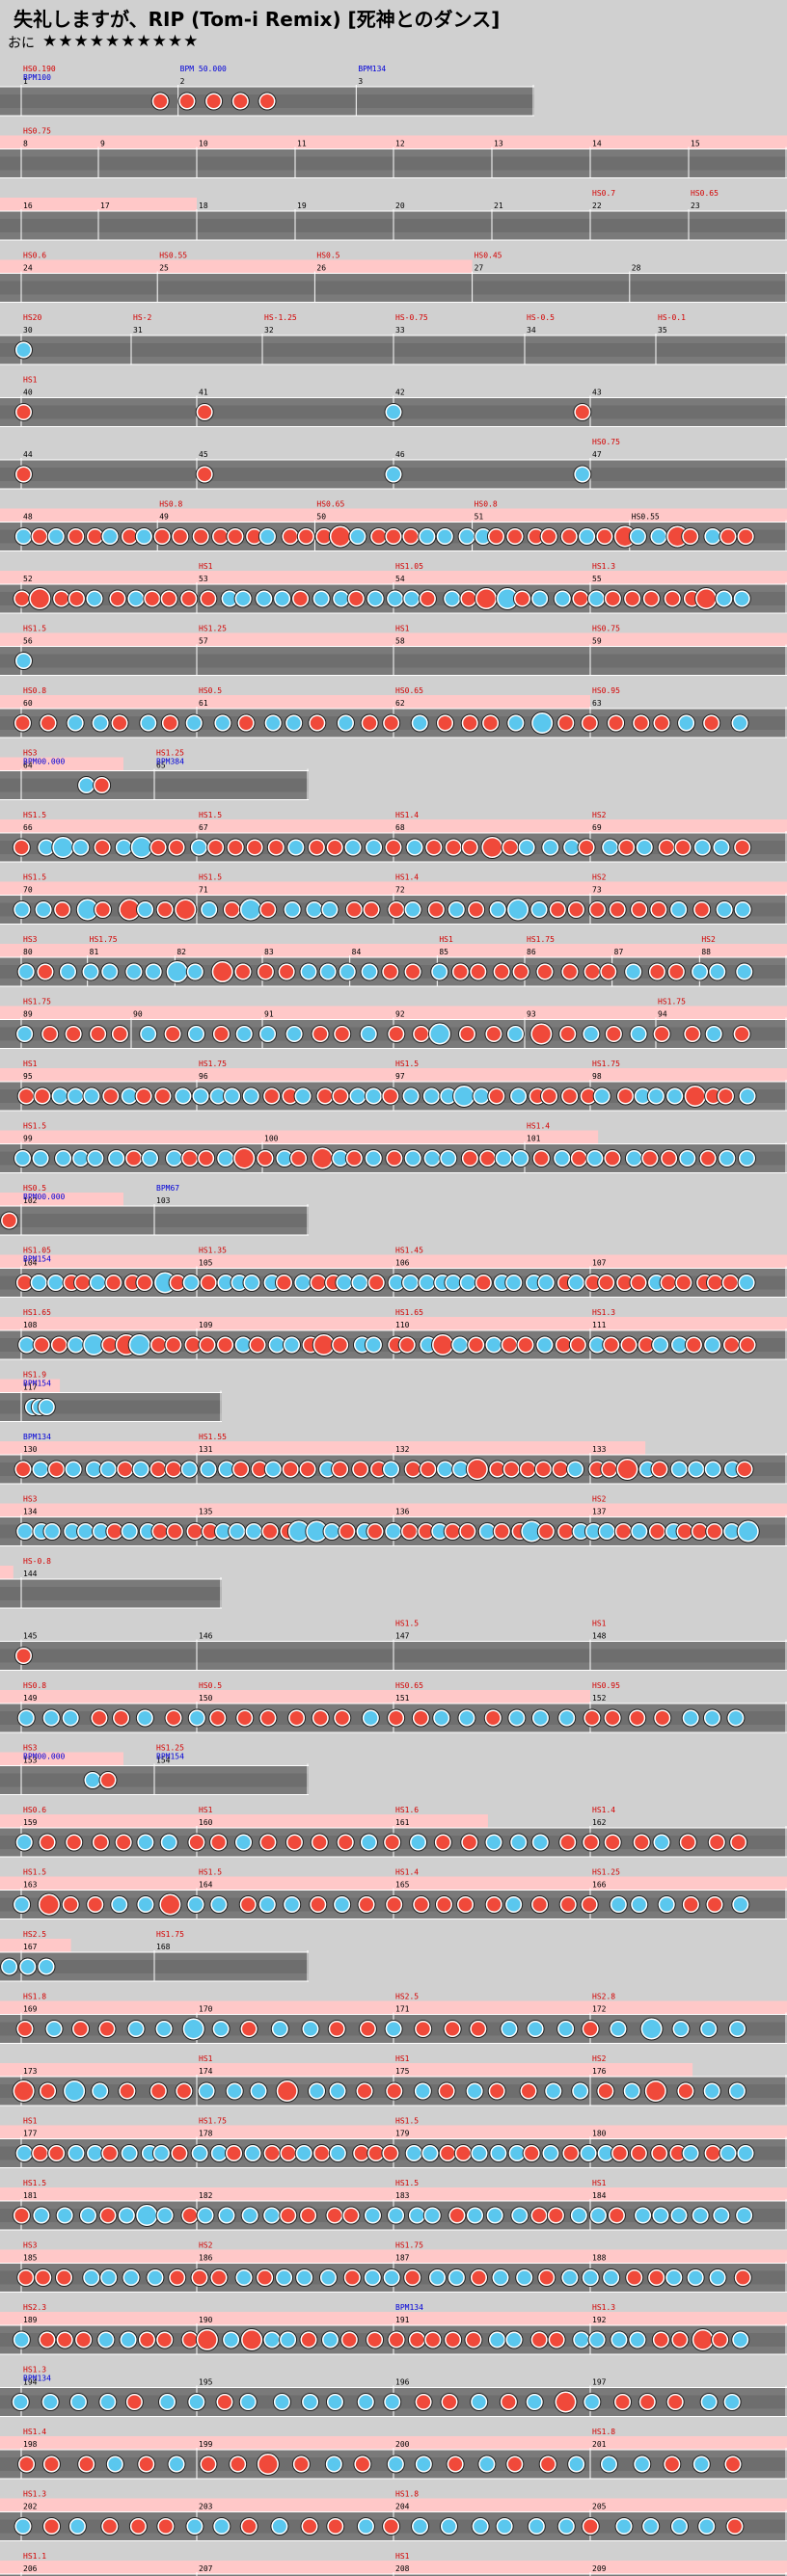 The width and height of the screenshot is (787, 2576). What do you see at coordinates (402, 2445) in the screenshot?
I see `measure-number: 200` at bounding box center [402, 2445].